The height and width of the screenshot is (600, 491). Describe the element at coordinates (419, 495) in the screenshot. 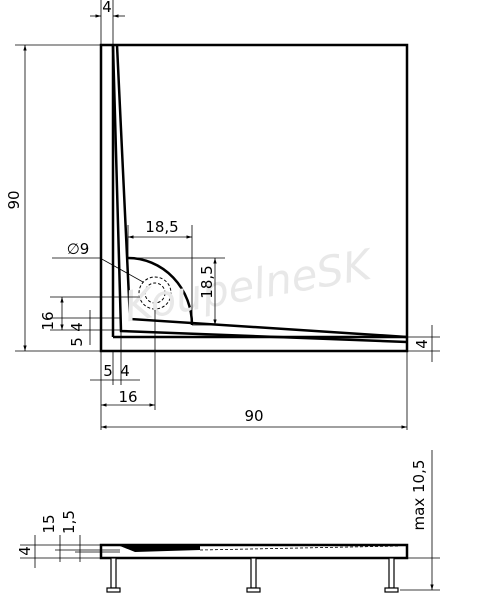

I see `dim-label: max 10,5` at that location.